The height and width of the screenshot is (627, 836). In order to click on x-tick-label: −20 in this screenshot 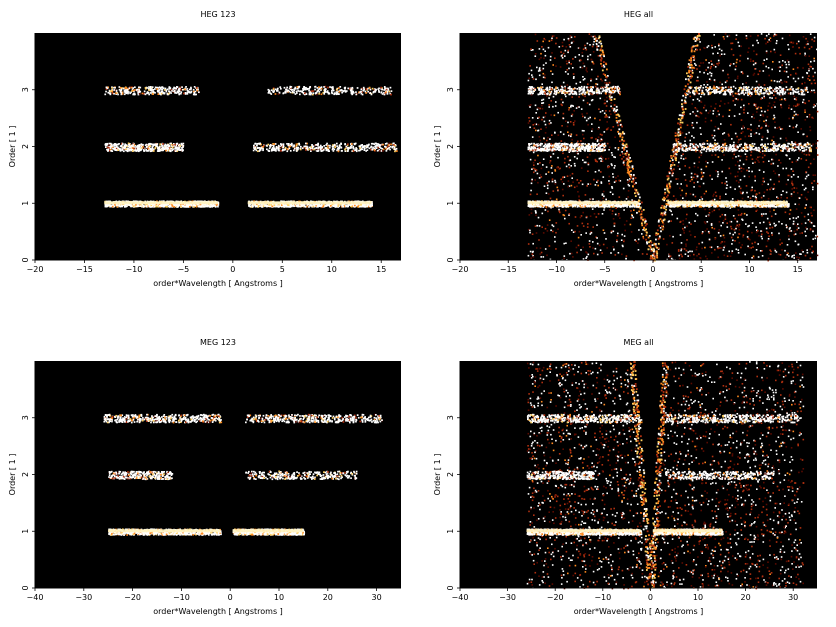, I will do `click(35, 269)`.